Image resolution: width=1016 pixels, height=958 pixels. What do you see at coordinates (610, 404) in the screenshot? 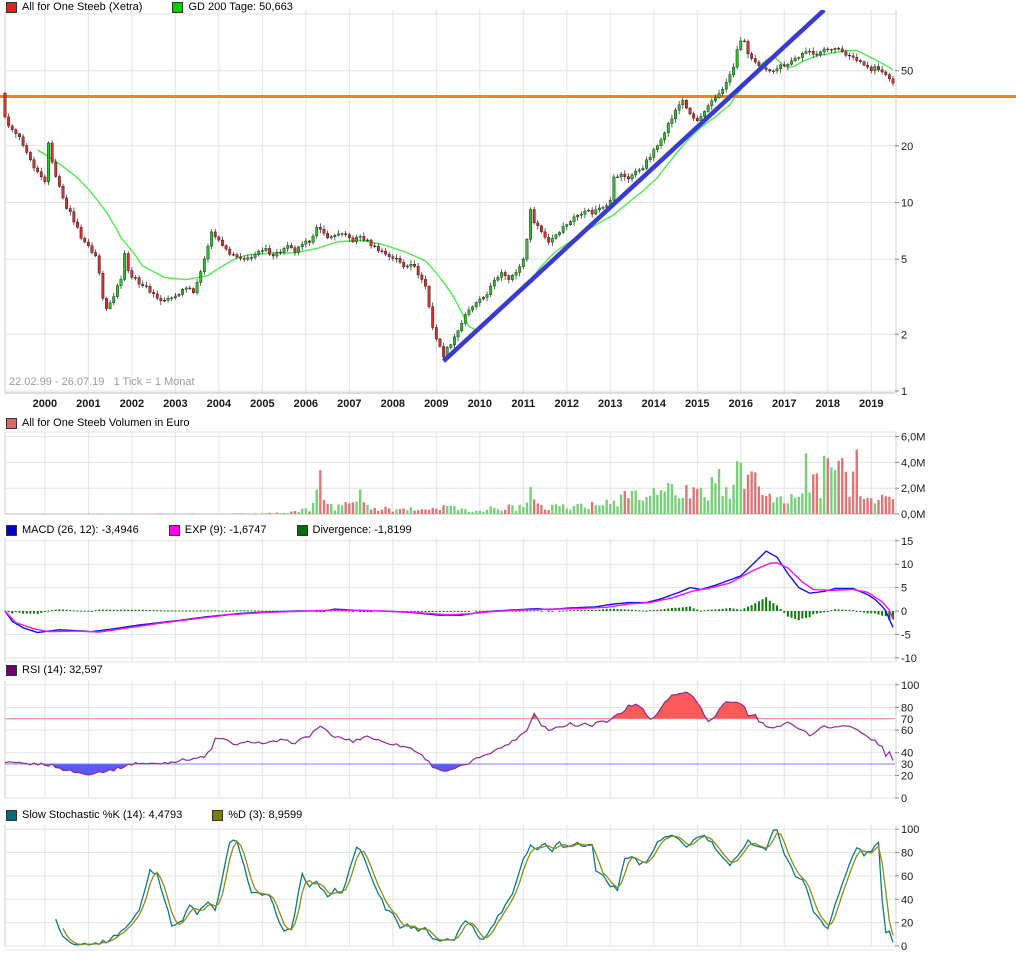
I see `svg-text: 2013` at bounding box center [610, 404].